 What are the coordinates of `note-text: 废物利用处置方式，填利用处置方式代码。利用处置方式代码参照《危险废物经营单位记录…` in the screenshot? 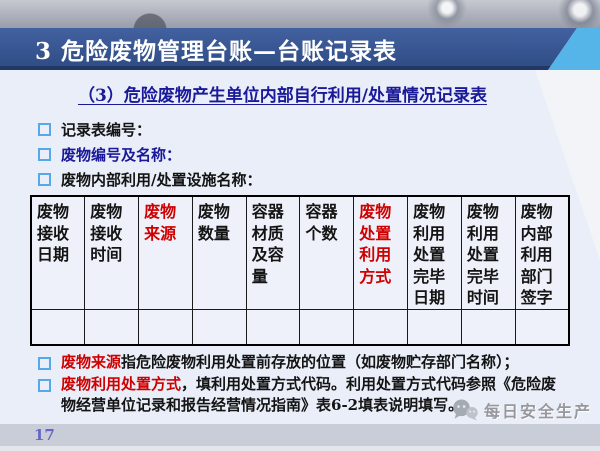 It's located at (312, 395).